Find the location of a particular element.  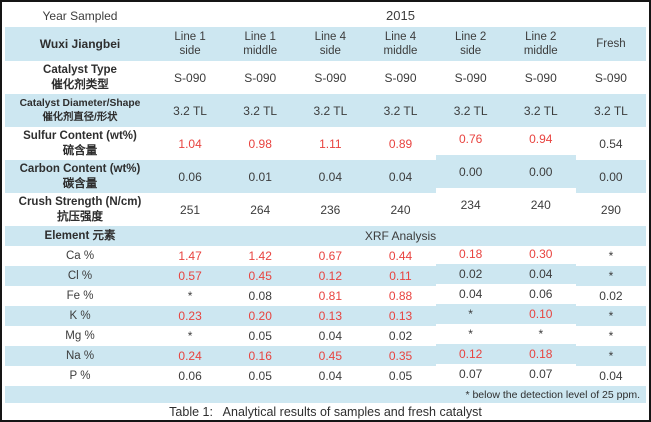

column-header-fresh: Fresh is located at coordinates (611, 43).